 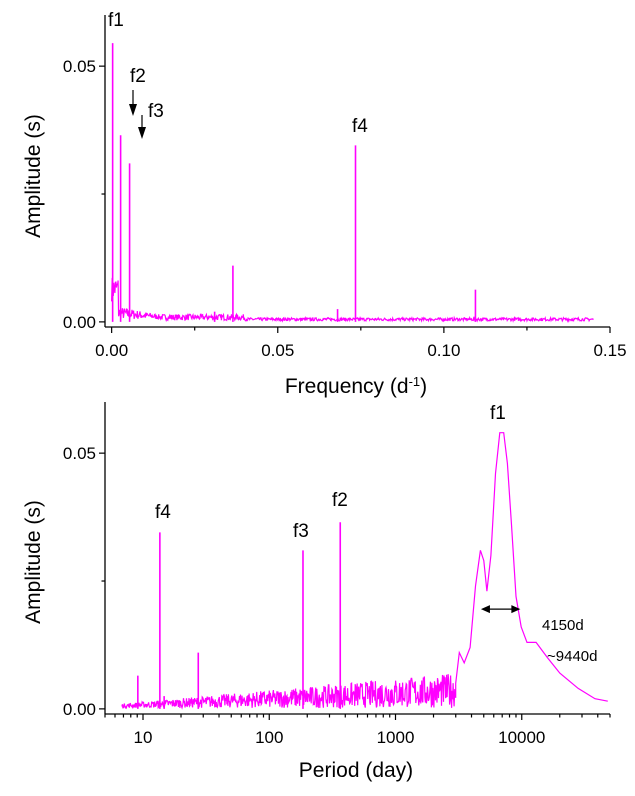 I want to click on bottom-peak-labels: f4 f3 f2 f1, so click(x=330, y=472).